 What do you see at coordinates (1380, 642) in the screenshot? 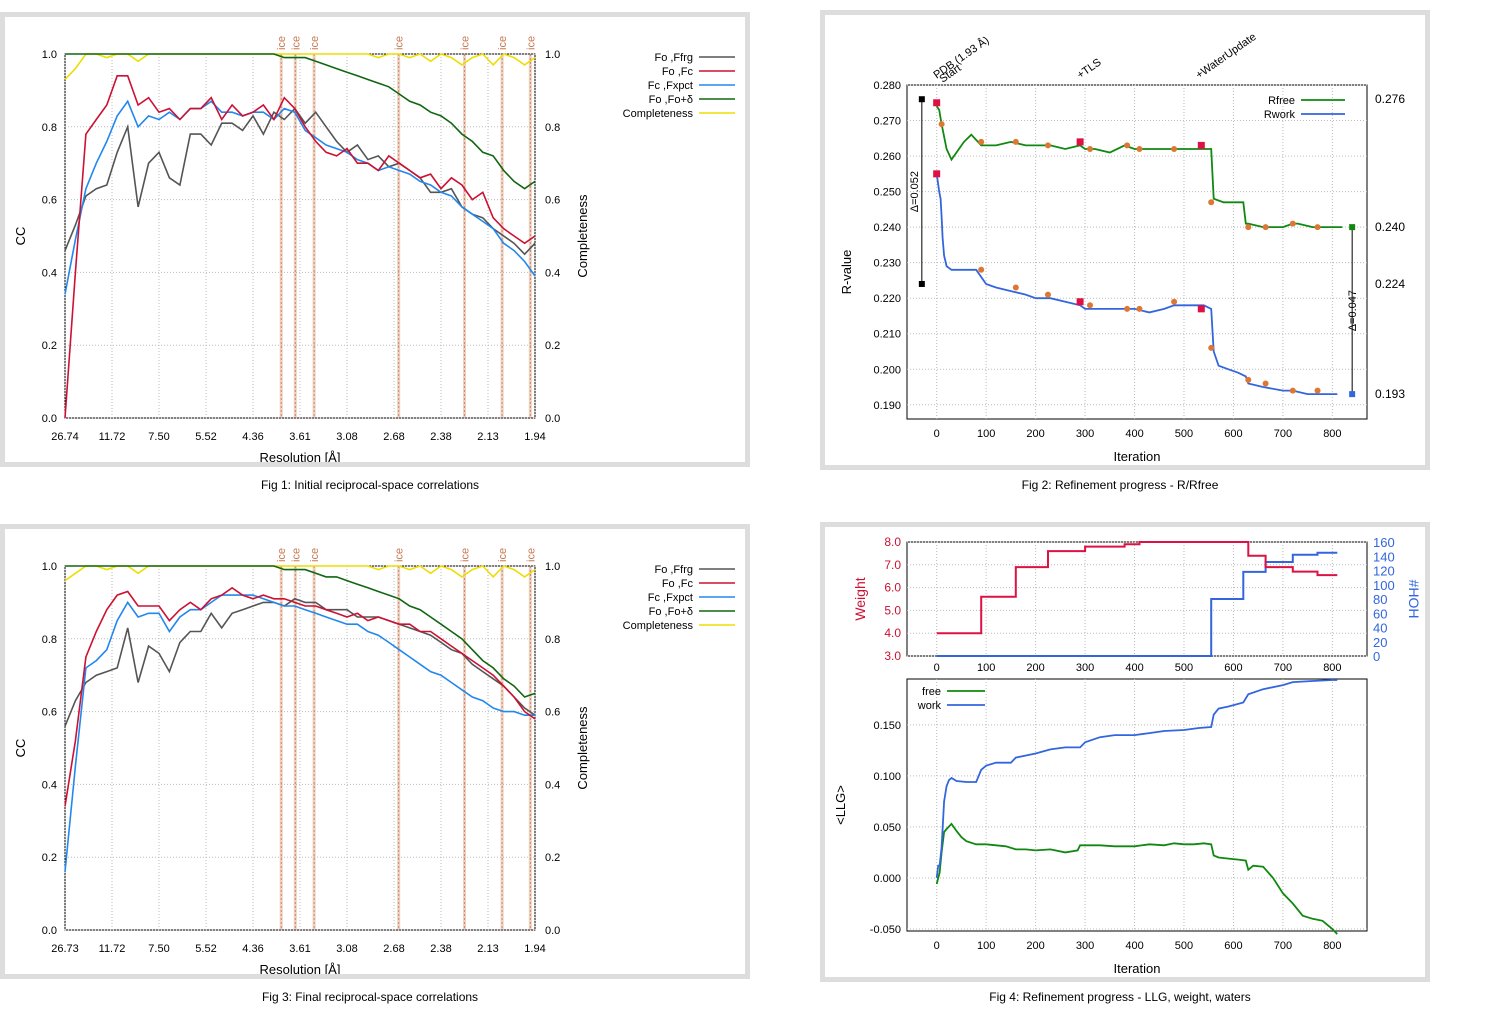
I see `fig4-top-y2-tick-label: 20` at bounding box center [1380, 642].